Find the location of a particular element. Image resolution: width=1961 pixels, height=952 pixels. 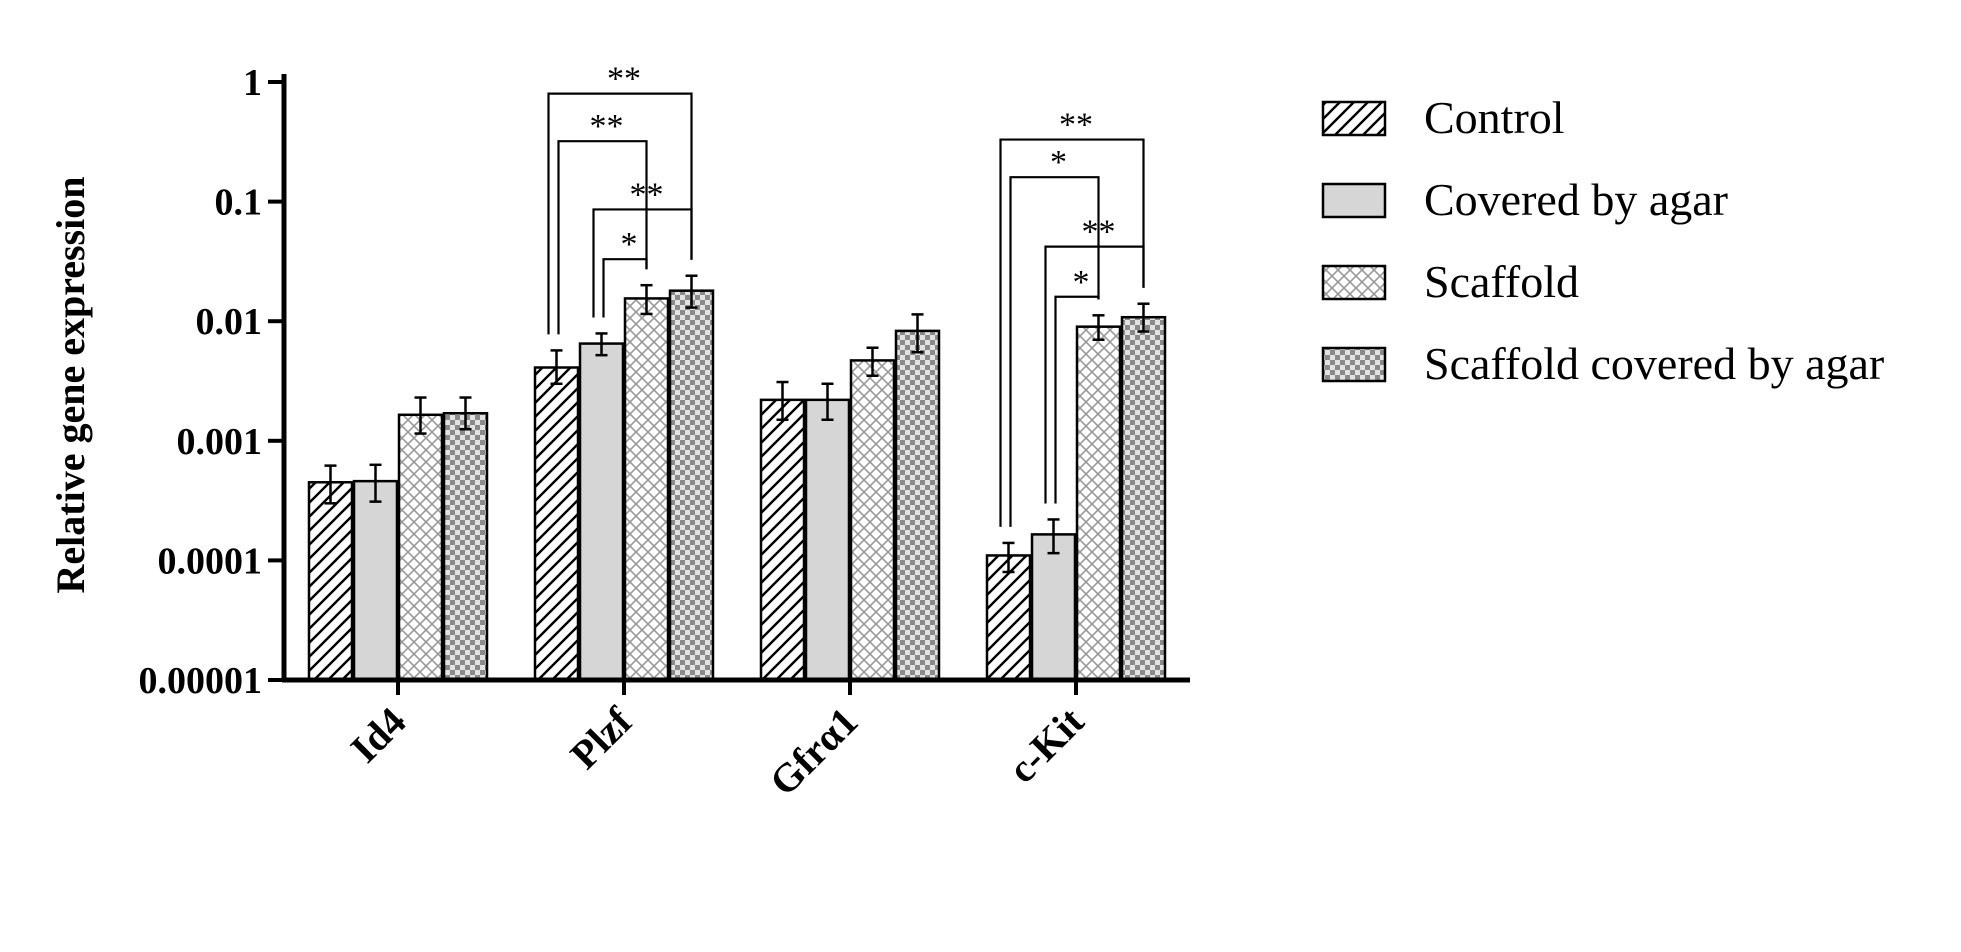

y-tick-label: 0.0001 is located at coordinates (210, 561).